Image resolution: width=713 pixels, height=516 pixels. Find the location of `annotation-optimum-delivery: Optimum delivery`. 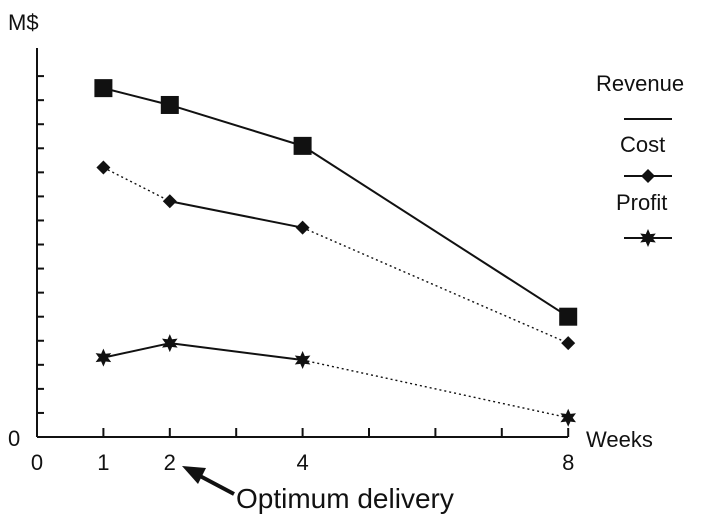

annotation-optimum-delivery: Optimum delivery is located at coordinates (318, 490).